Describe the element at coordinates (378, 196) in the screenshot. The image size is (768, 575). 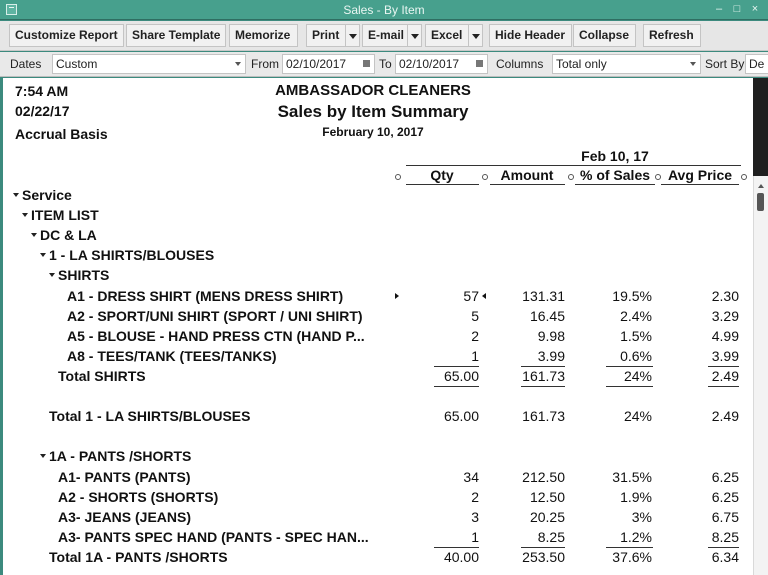
I see `report-row: Service` at that location.